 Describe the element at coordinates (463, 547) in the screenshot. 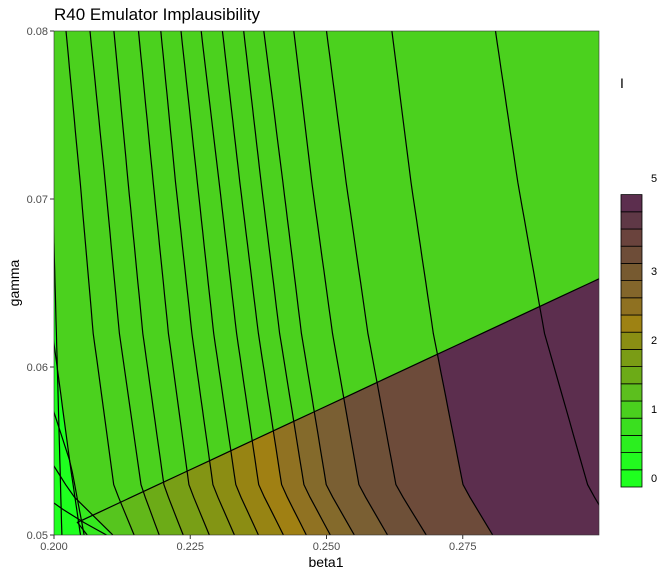

I see `x-tick-label: 0.275` at that location.